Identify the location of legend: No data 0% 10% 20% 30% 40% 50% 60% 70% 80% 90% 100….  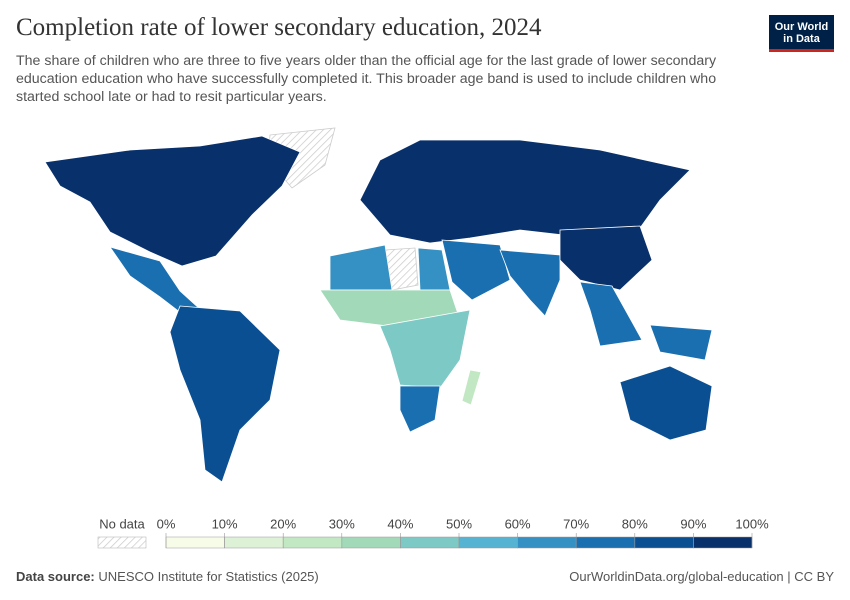
(433, 532).